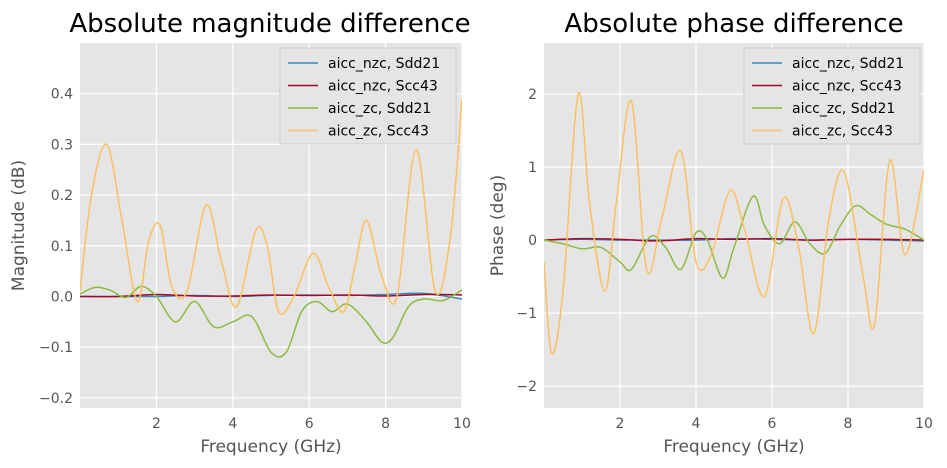  What do you see at coordinates (62, 95) in the screenshot?
I see `y-tick-label: 0.4` at bounding box center [62, 95].